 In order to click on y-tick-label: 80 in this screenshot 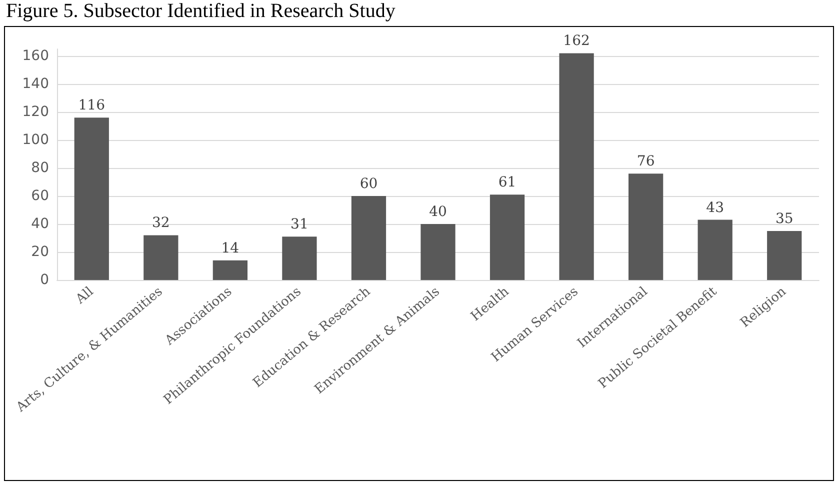, I will do `click(40, 168)`.